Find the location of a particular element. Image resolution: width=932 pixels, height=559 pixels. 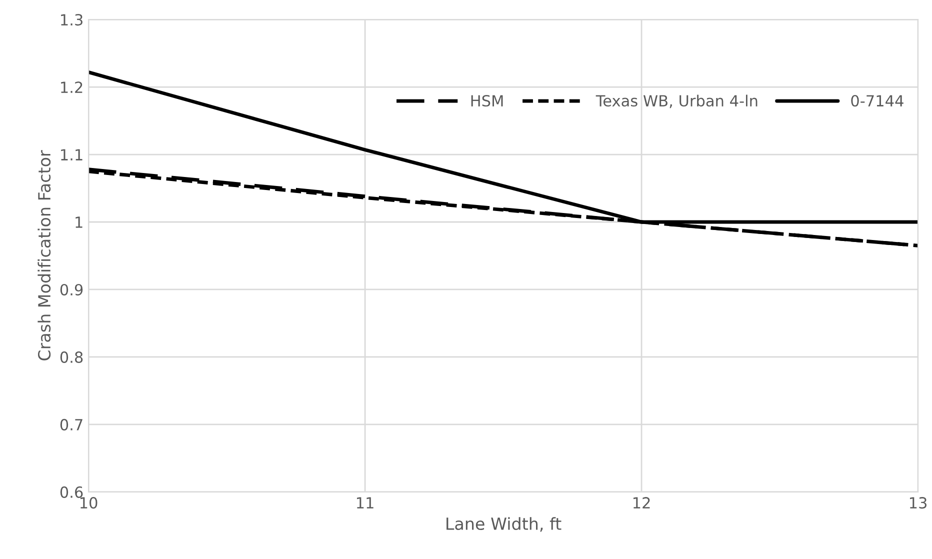

y-tick-label: 0.7 is located at coordinates (71, 424).